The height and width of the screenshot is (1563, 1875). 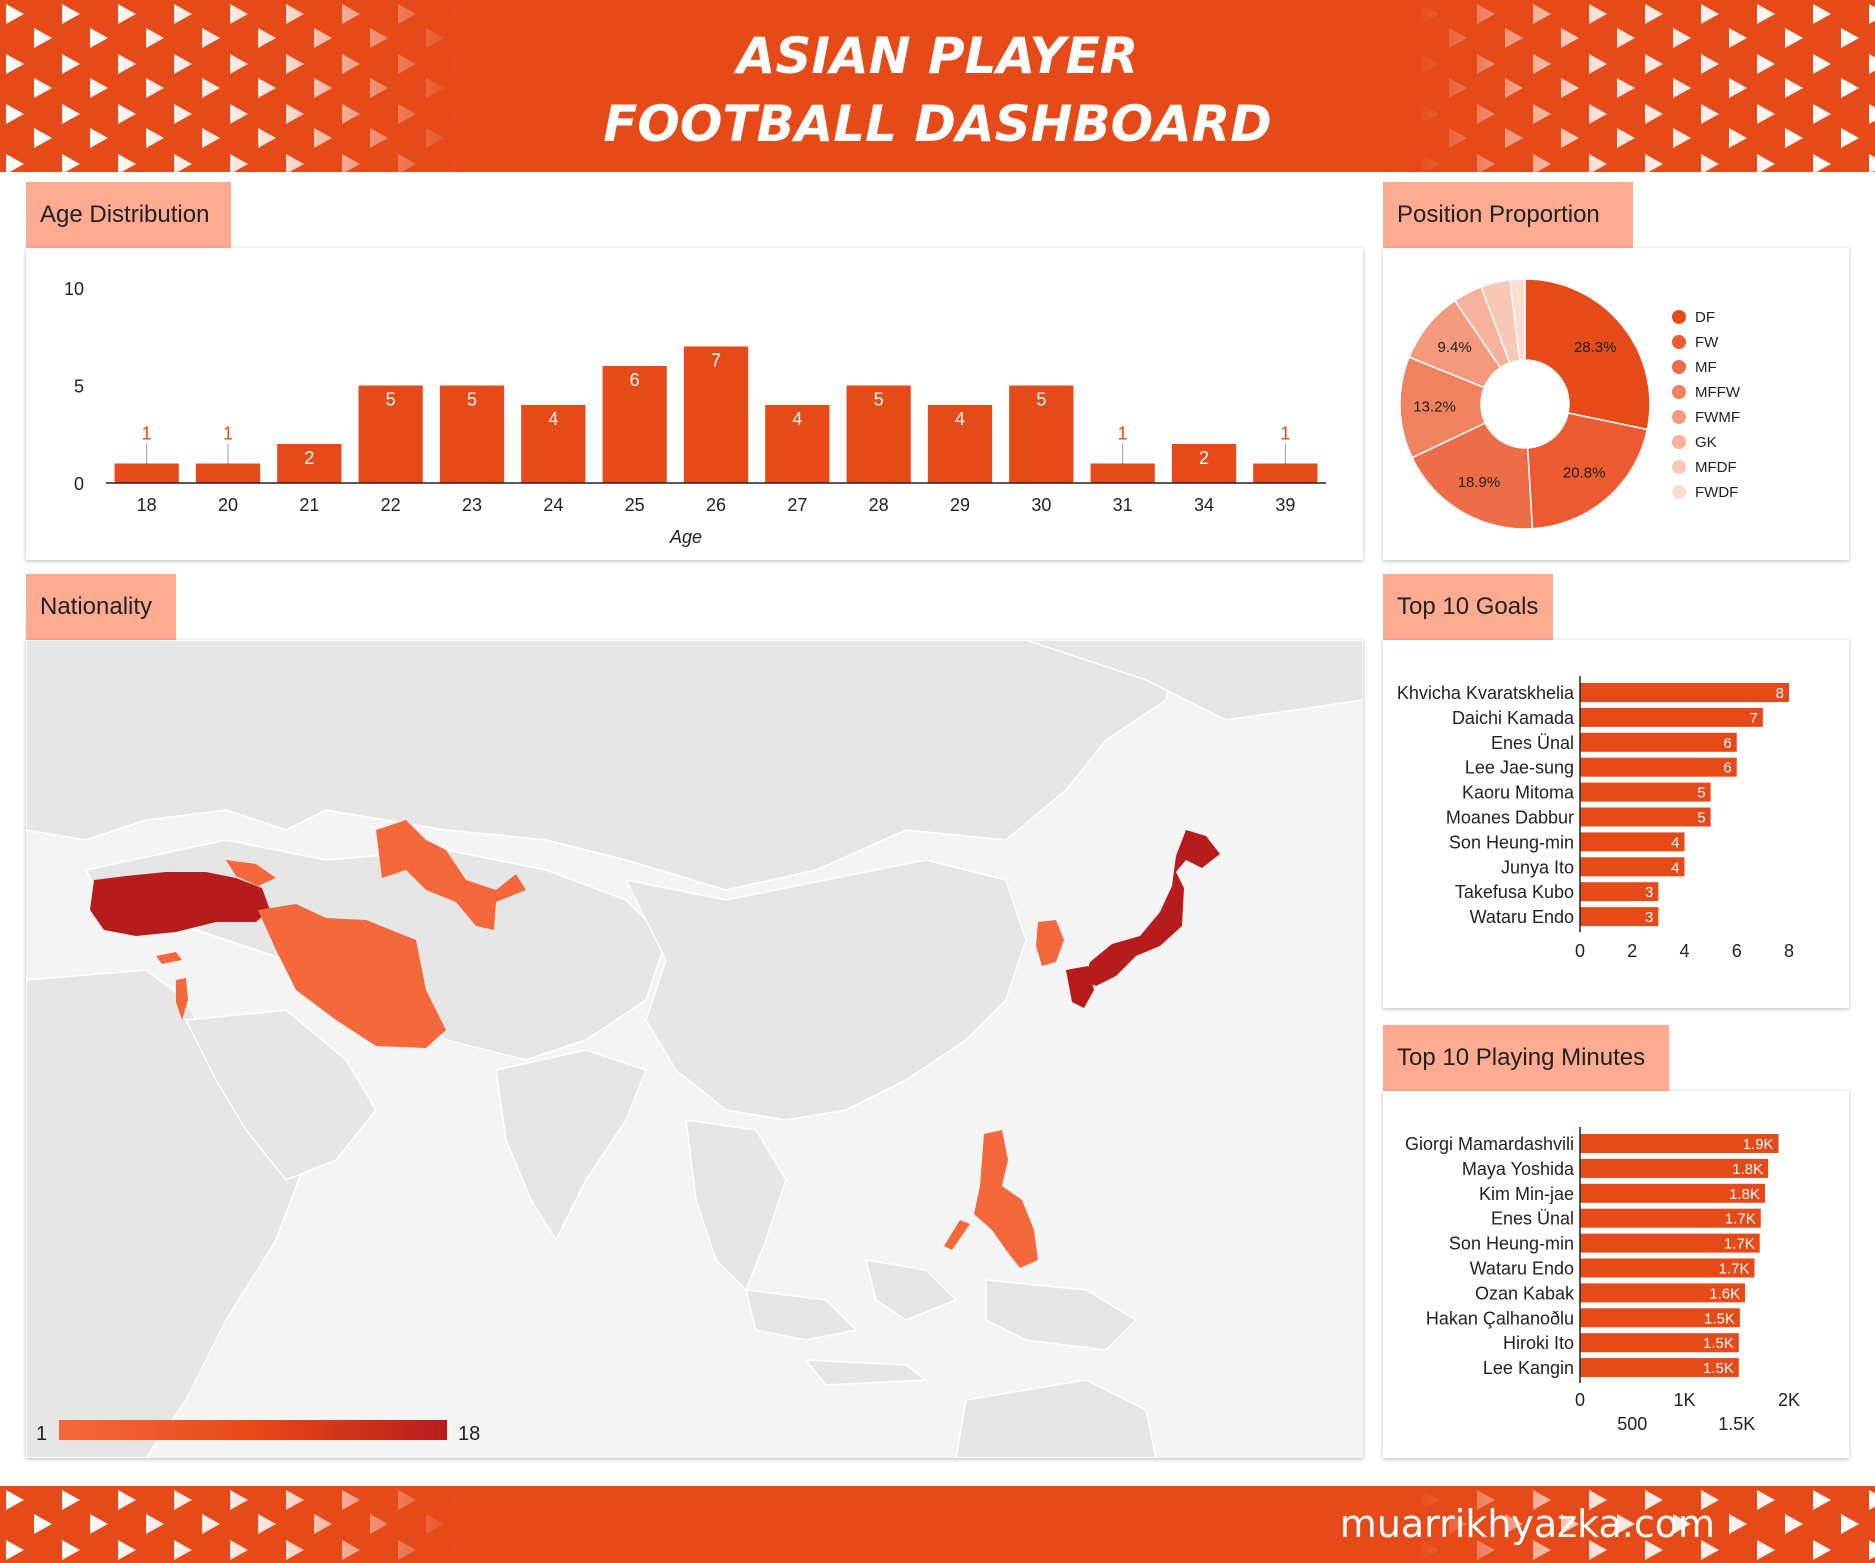 I want to click on age-y-tick-label: 5, so click(x=79, y=387).